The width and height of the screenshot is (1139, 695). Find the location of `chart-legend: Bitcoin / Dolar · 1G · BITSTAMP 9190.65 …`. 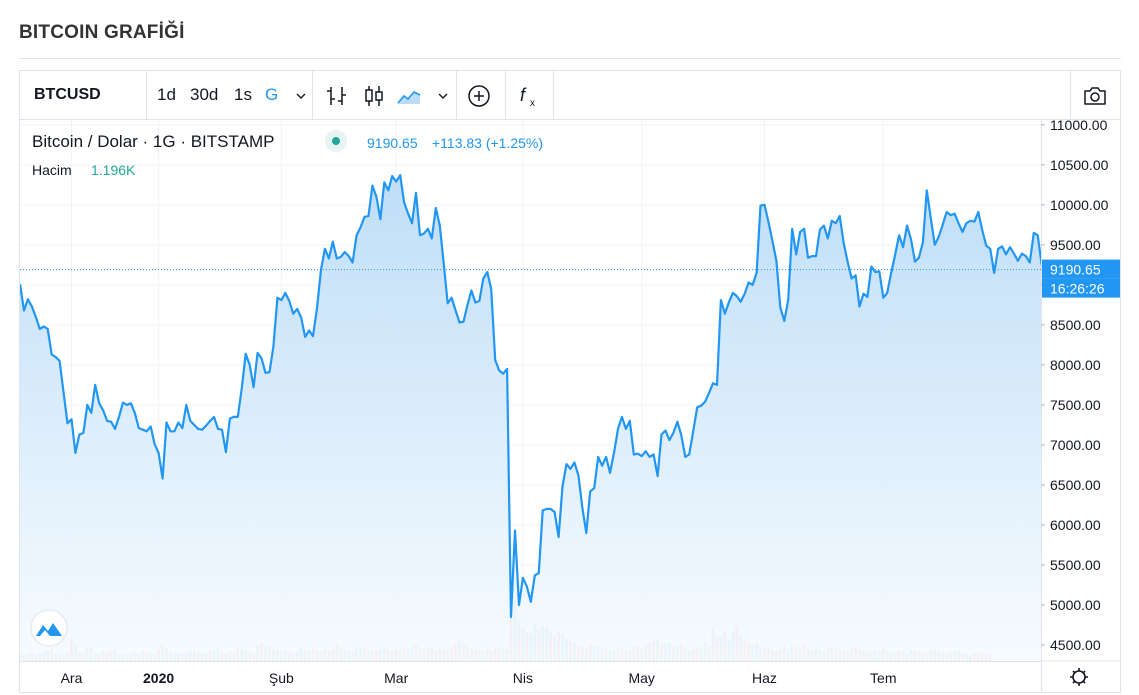

chart-legend: Bitcoin / Dolar · 1G · BITSTAMP 9190.65 … is located at coordinates (287, 154).